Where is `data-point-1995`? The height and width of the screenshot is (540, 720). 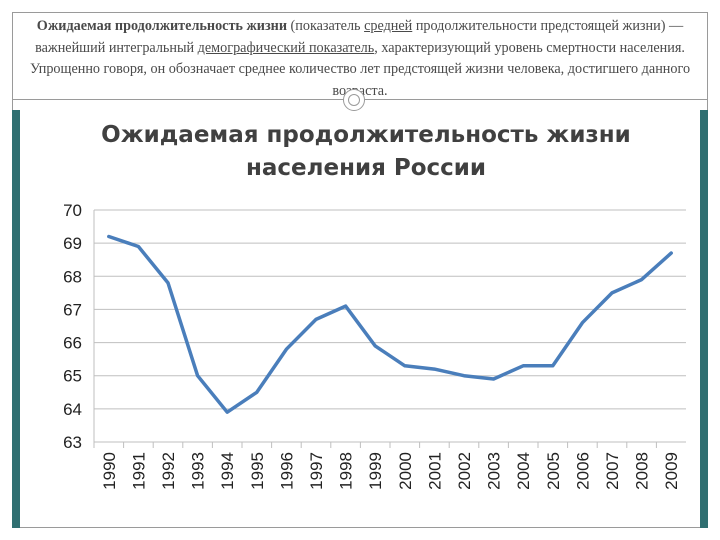 data-point-1995 is located at coordinates (256, 392).